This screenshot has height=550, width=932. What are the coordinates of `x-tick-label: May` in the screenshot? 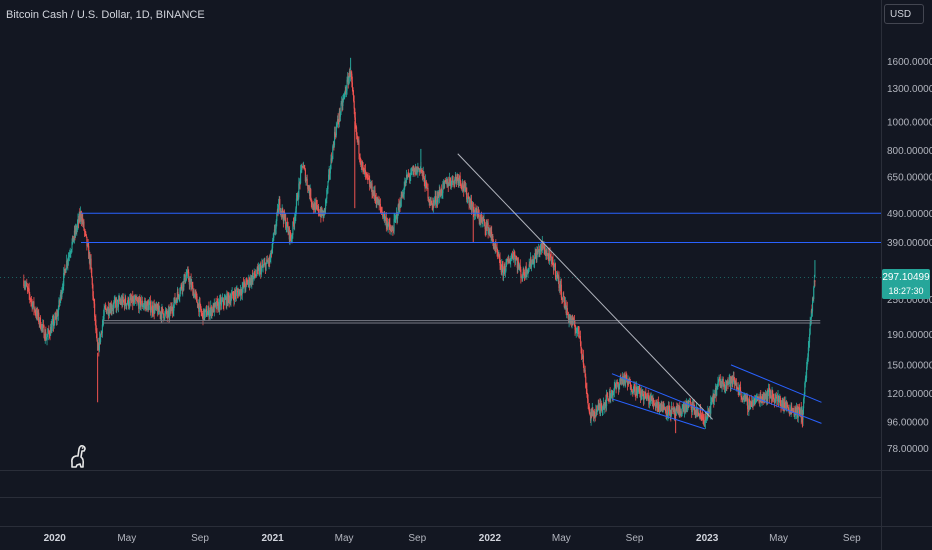 It's located at (344, 538).